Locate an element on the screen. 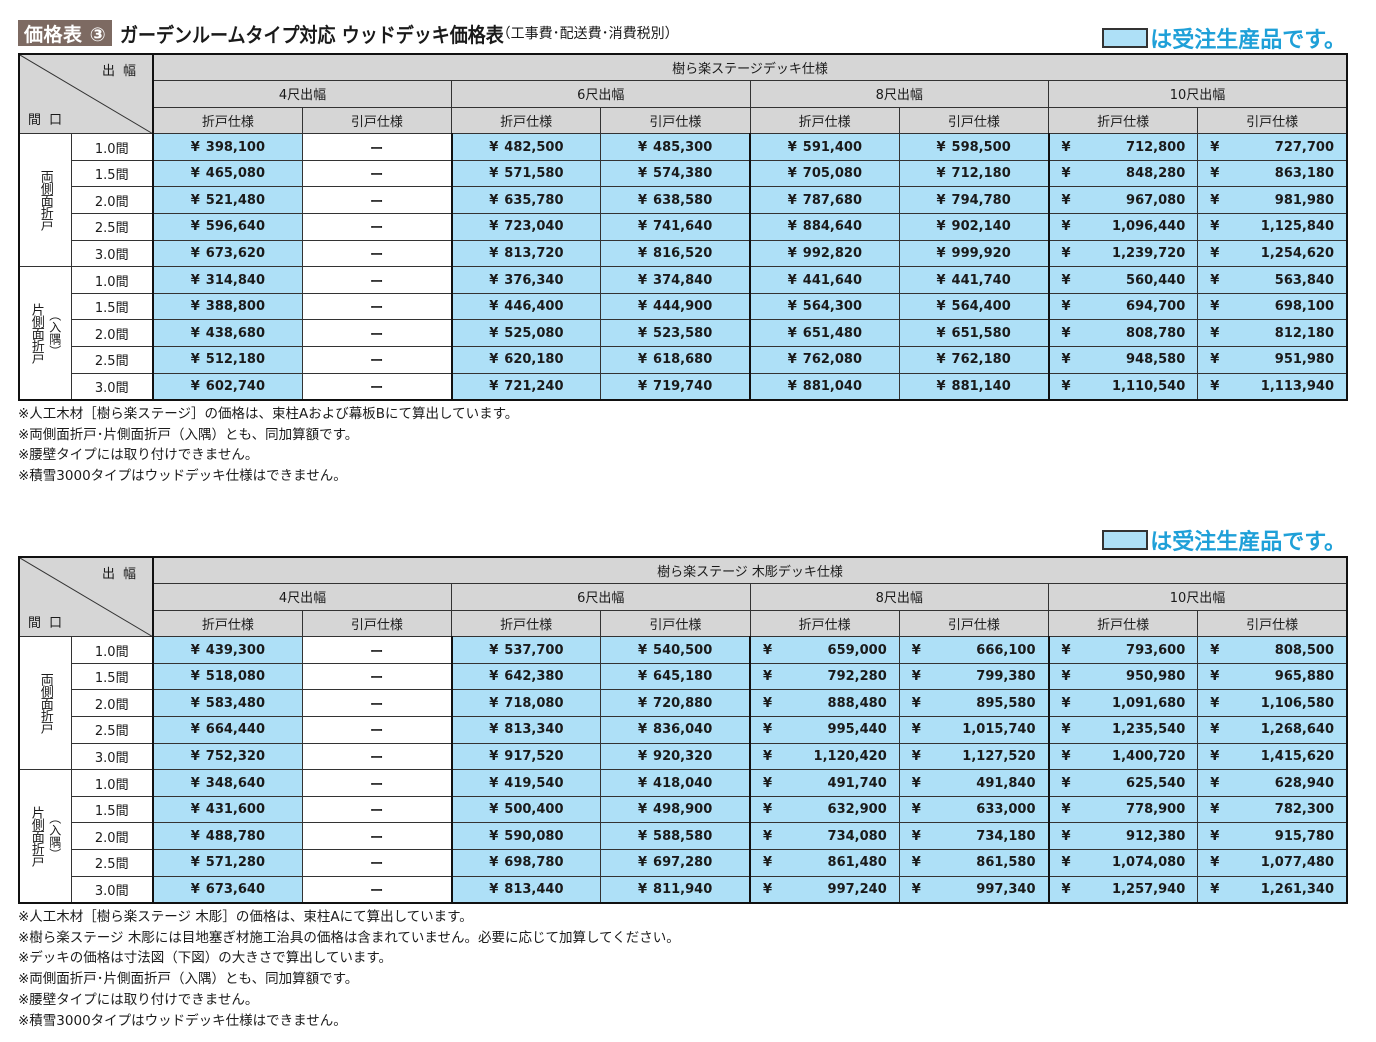  price-value: 999,920 is located at coordinates (981, 253).